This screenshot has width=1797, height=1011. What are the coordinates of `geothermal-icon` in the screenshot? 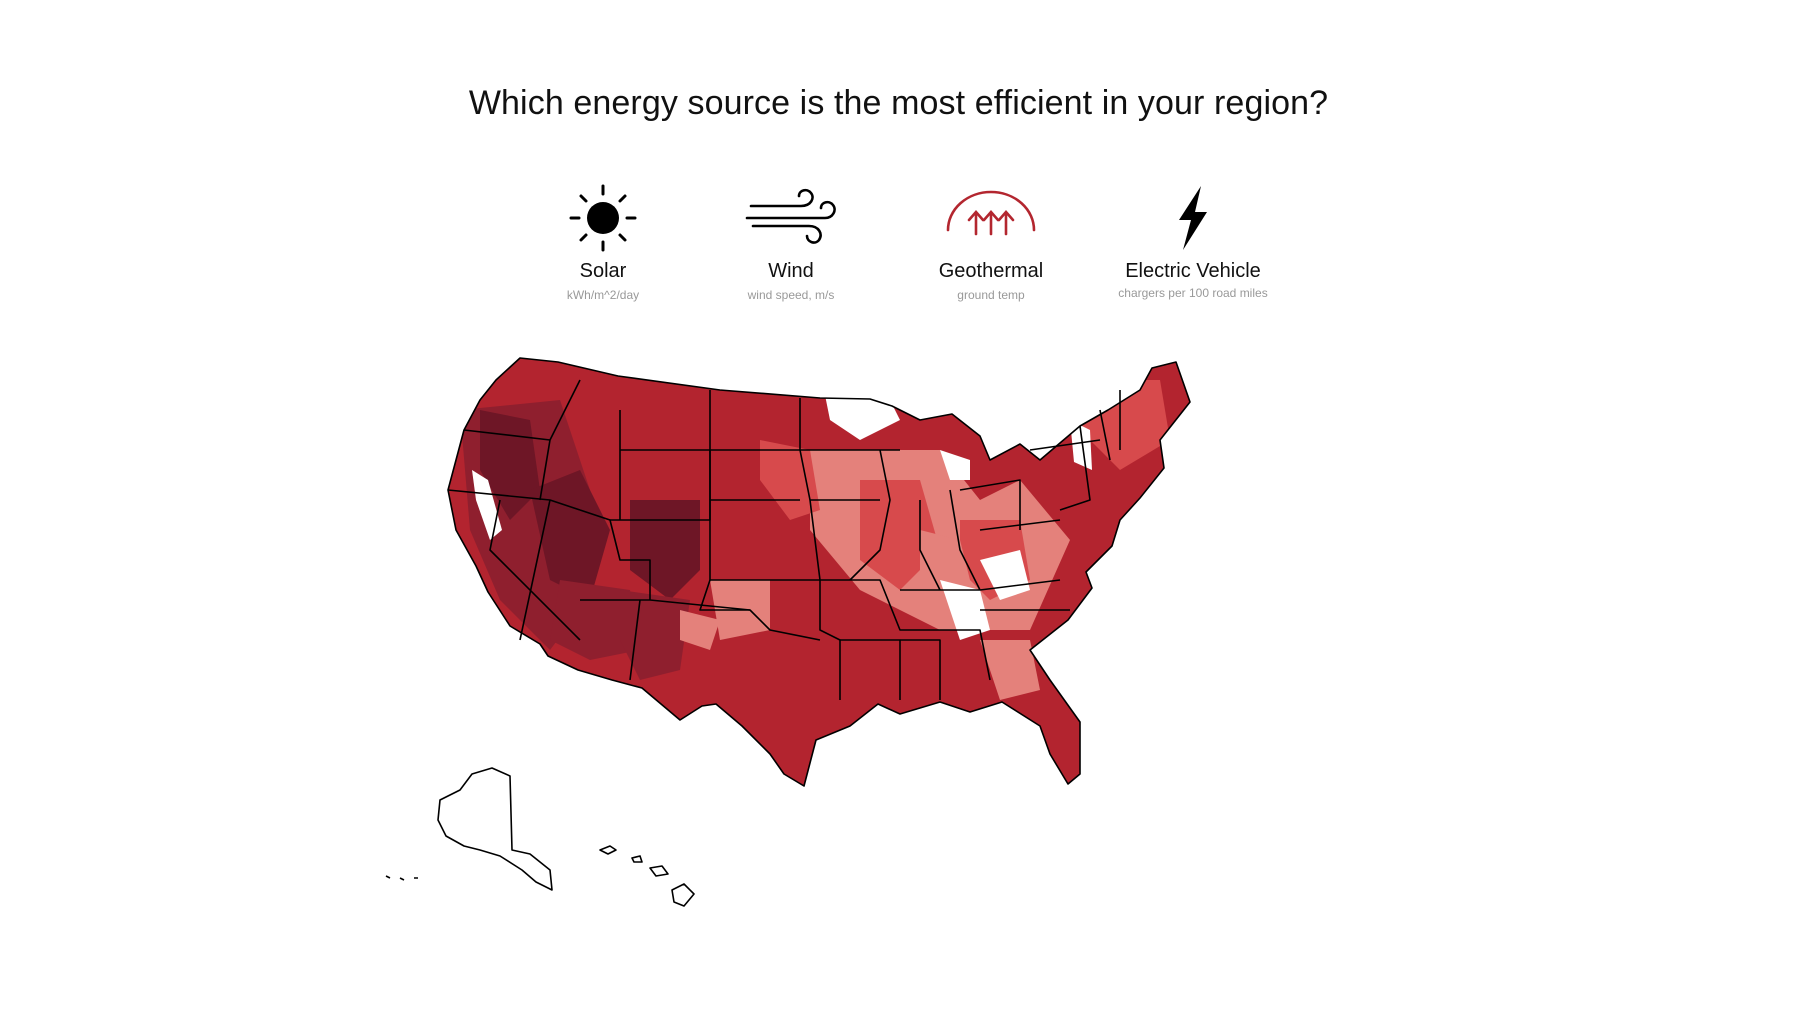 It's located at (991, 213).